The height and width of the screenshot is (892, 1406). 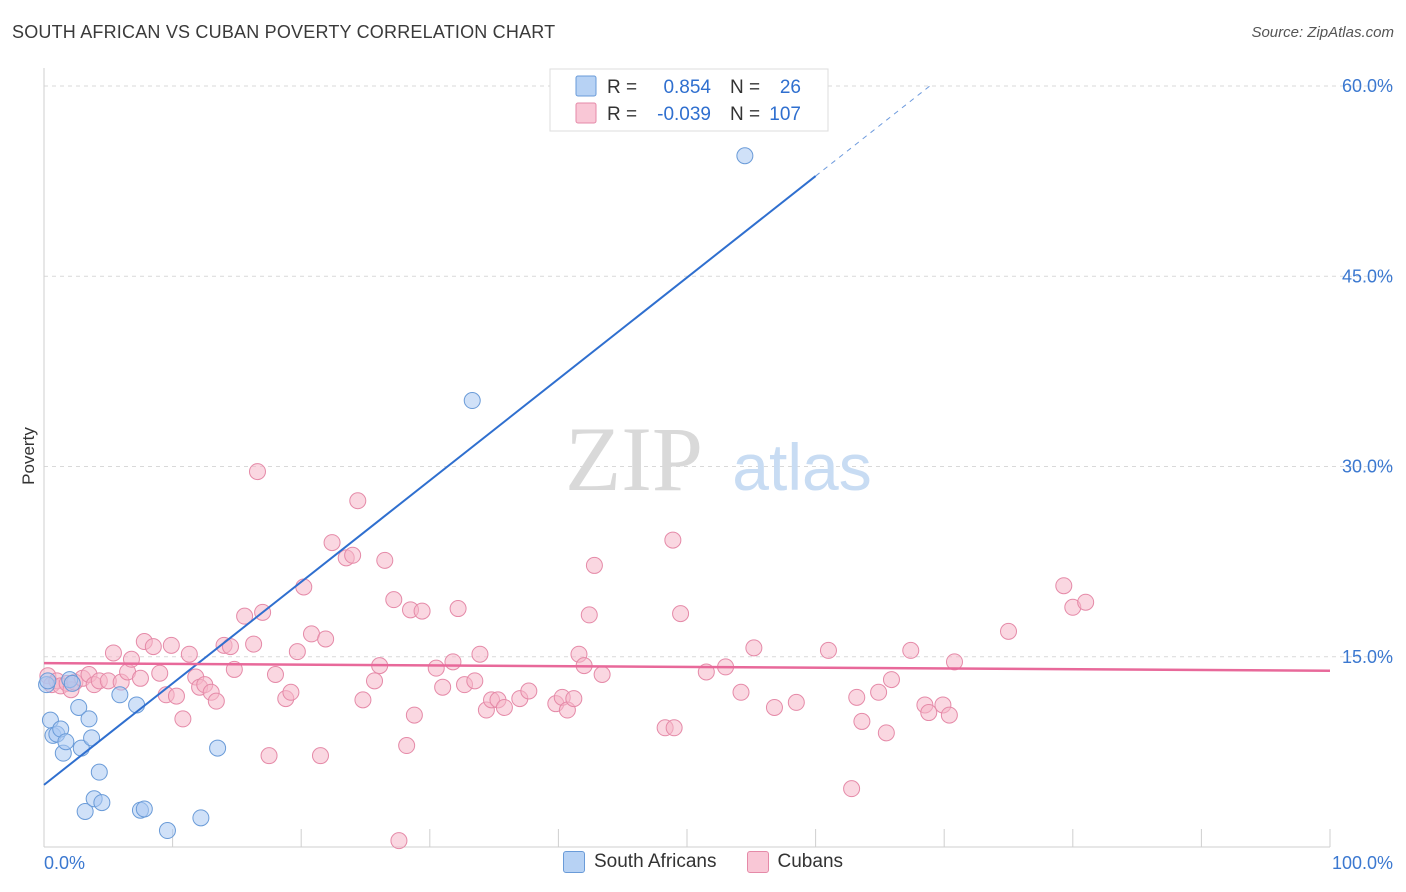 I want to click on stats-r-value: 0.854, so click(x=687, y=87).